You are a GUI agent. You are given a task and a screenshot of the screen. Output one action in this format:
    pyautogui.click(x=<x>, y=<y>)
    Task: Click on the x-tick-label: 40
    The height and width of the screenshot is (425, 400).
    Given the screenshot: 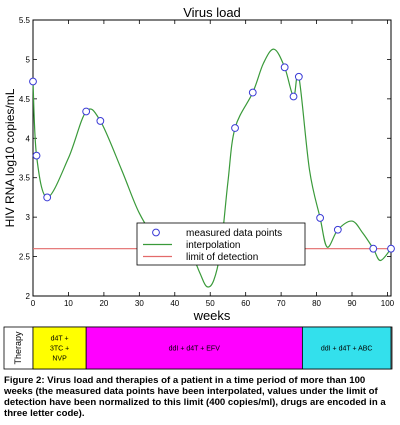 What is the action you would take?
    pyautogui.click(x=174, y=303)
    